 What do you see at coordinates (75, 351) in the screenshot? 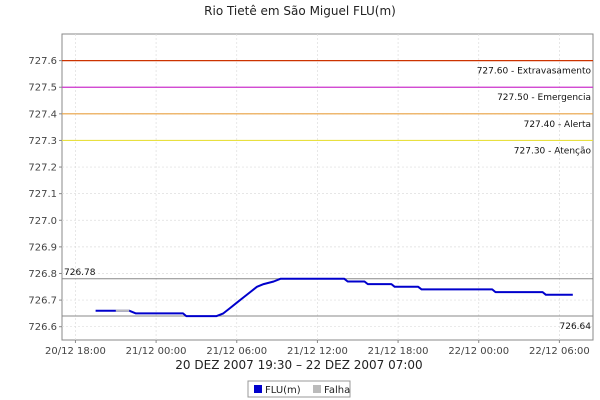
I see `x-tick-label: 20/12 18:00` at bounding box center [75, 351].